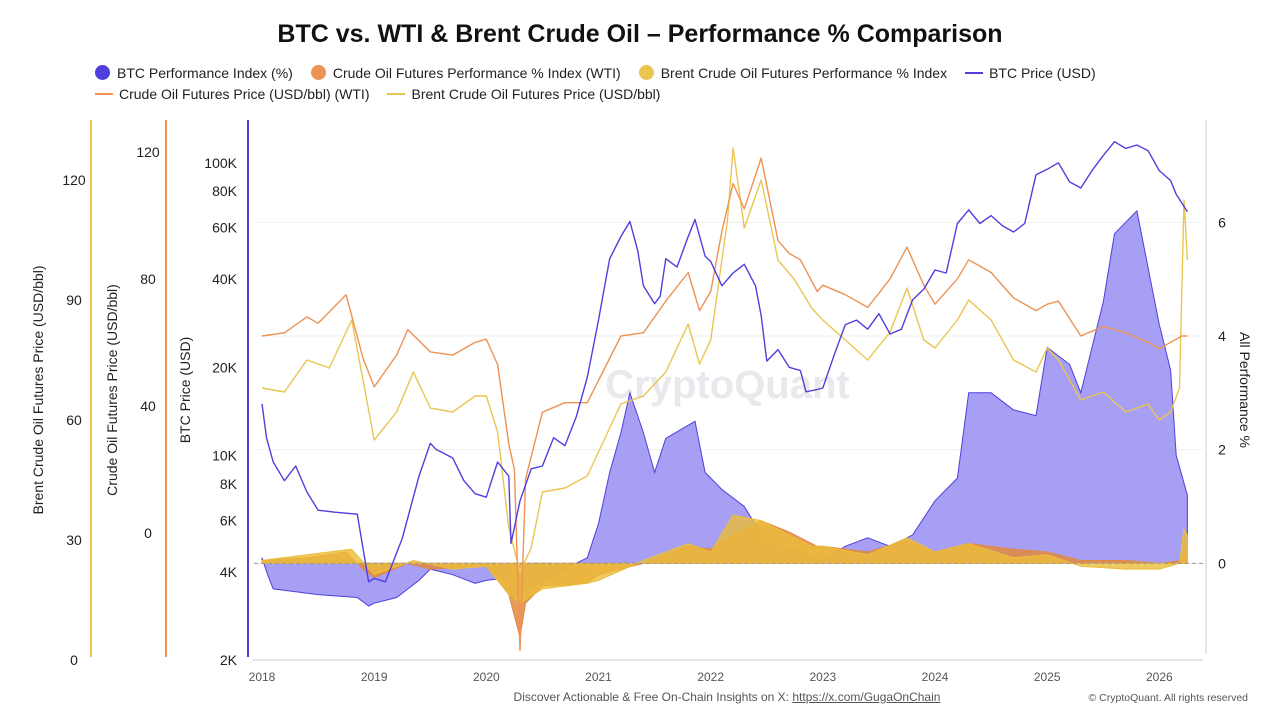  I want to click on btc-tick-label: 40K, so click(225, 279).